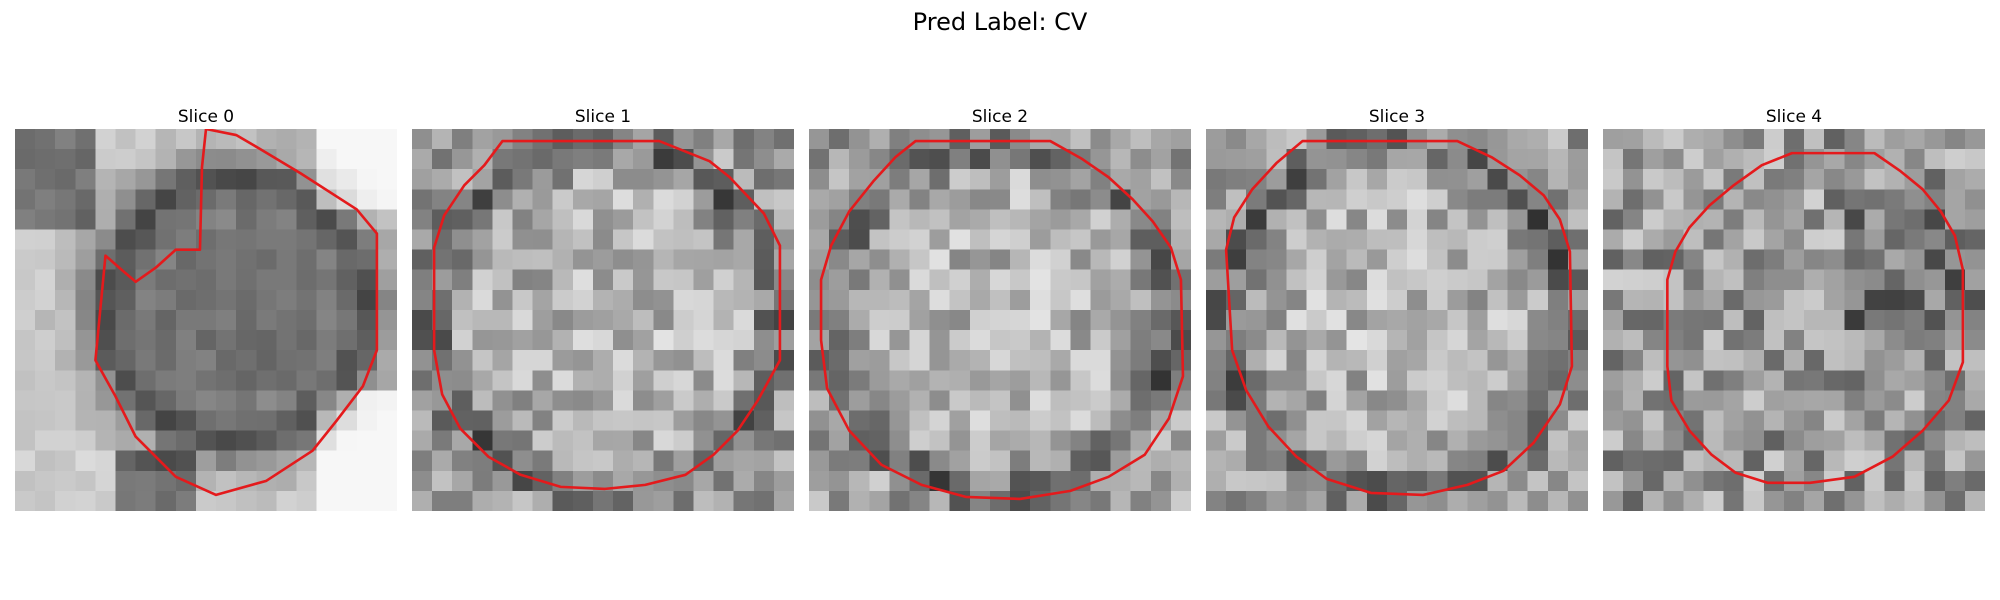  I want to click on slice-title-4: Slice 4, so click(1794, 117).